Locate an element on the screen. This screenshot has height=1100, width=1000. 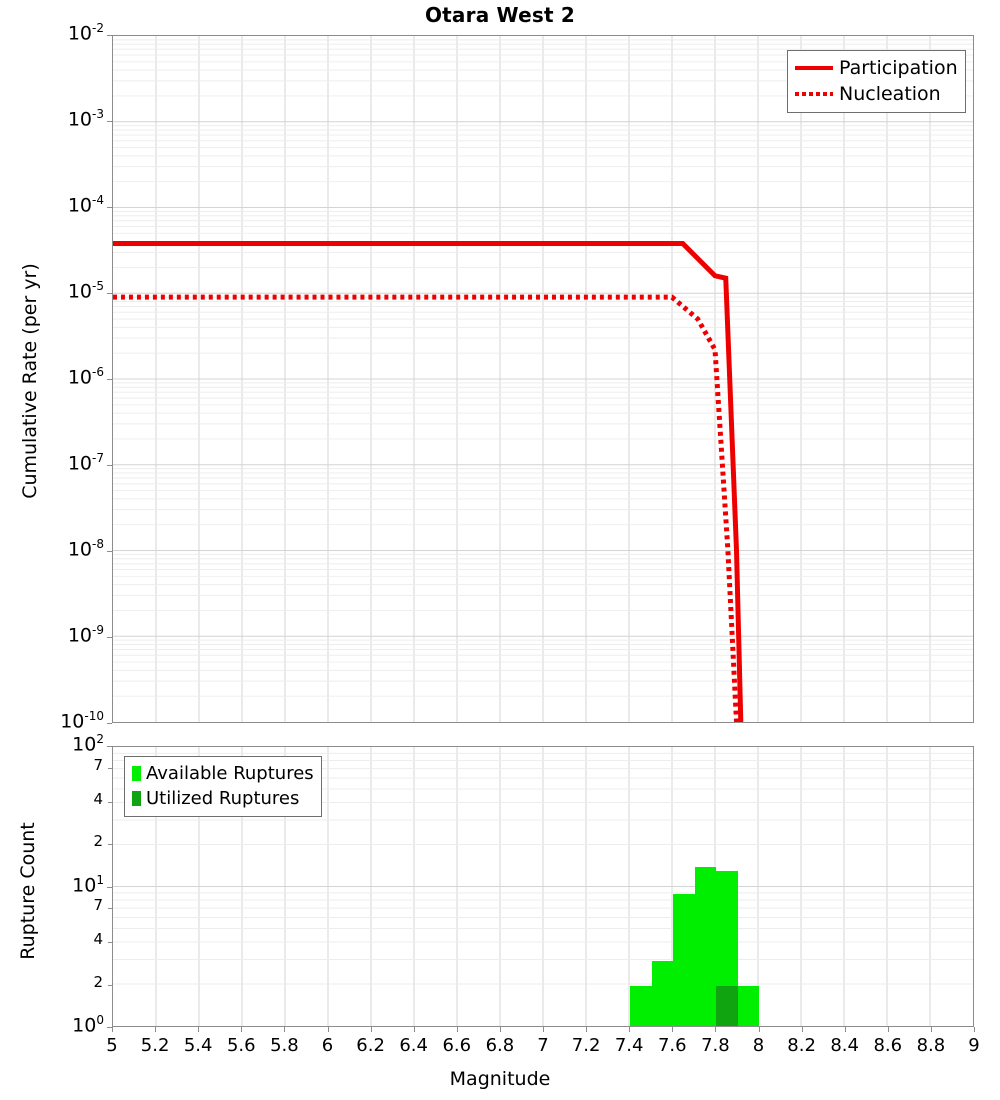
x-axis-label: Magnitude is located at coordinates (500, 1079).